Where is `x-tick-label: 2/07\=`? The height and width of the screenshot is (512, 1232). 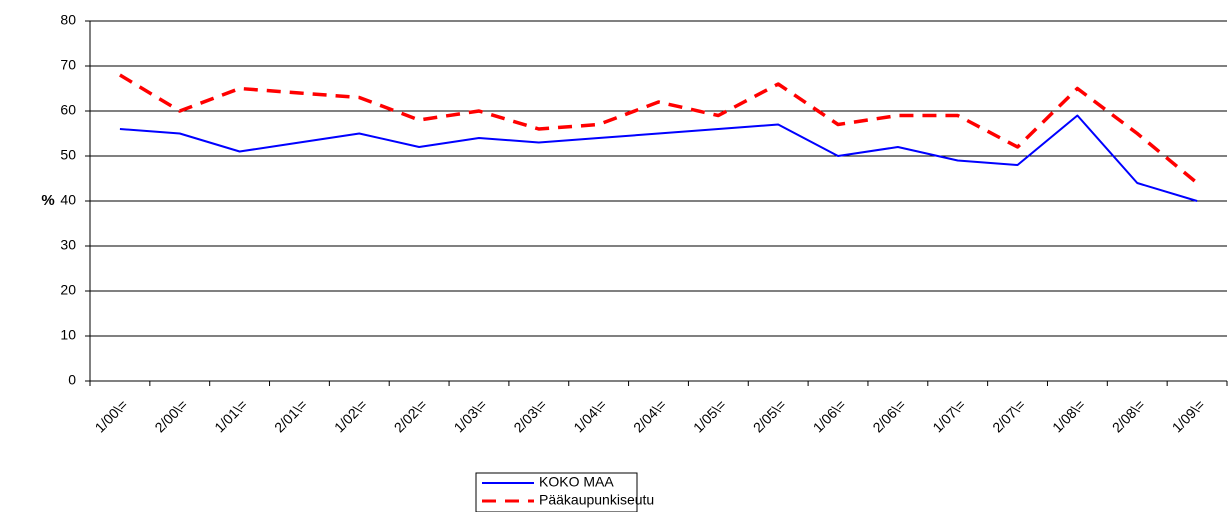
x-tick-label: 2/07\= is located at coordinates (1008, 415).